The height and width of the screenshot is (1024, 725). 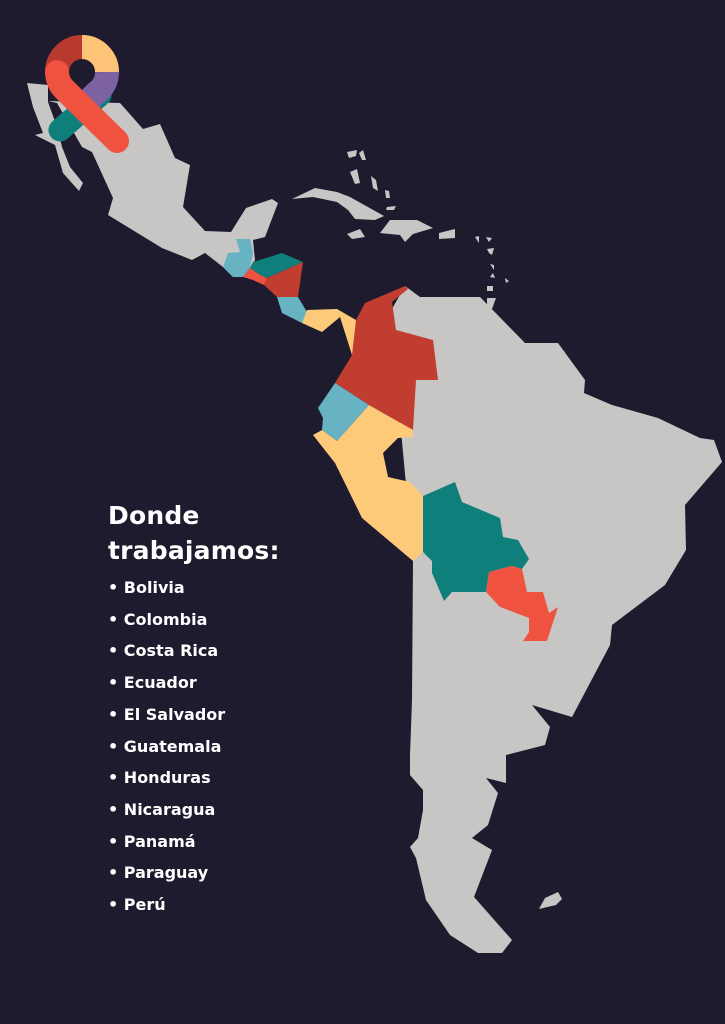 I want to click on list-item: Bolivia, so click(x=194, y=588).